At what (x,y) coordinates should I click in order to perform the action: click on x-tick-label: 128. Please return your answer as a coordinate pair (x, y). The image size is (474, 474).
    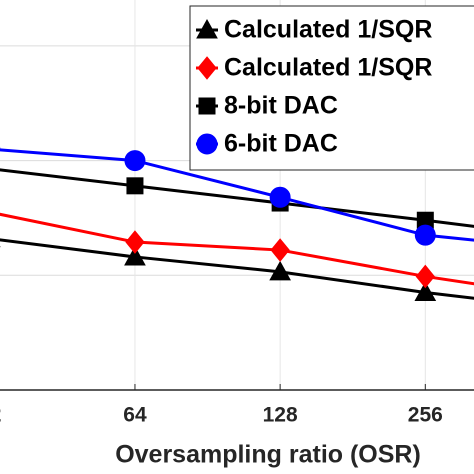
    Looking at the image, I should click on (280, 415).